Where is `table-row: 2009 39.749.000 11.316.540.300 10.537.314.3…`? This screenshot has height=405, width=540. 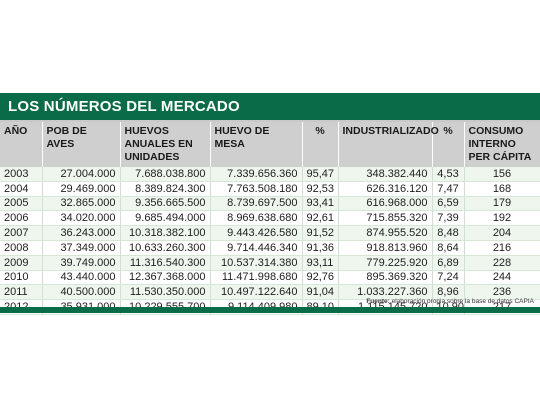 table-row: 2009 39.749.000 11.316.540.300 10.537.314.3… is located at coordinates (270, 263).